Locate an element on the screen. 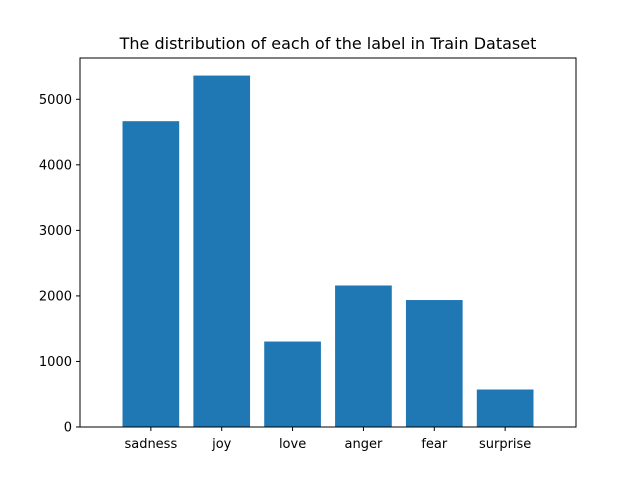  y-tick-label: 4000 is located at coordinates (55, 165).